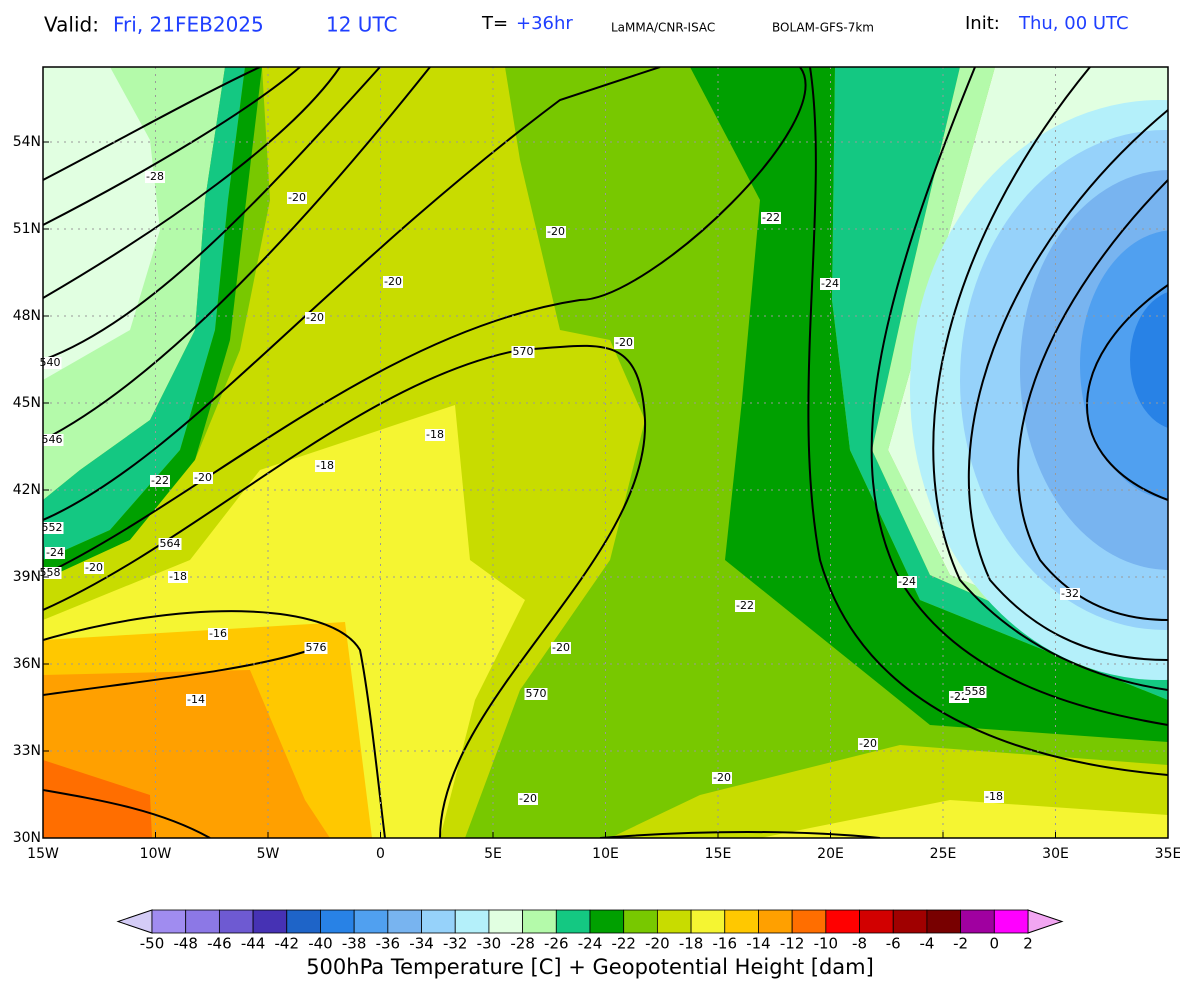 The image size is (1180, 984). Describe the element at coordinates (320, 944) in the screenshot. I see `colorbar-label: -40` at that location.